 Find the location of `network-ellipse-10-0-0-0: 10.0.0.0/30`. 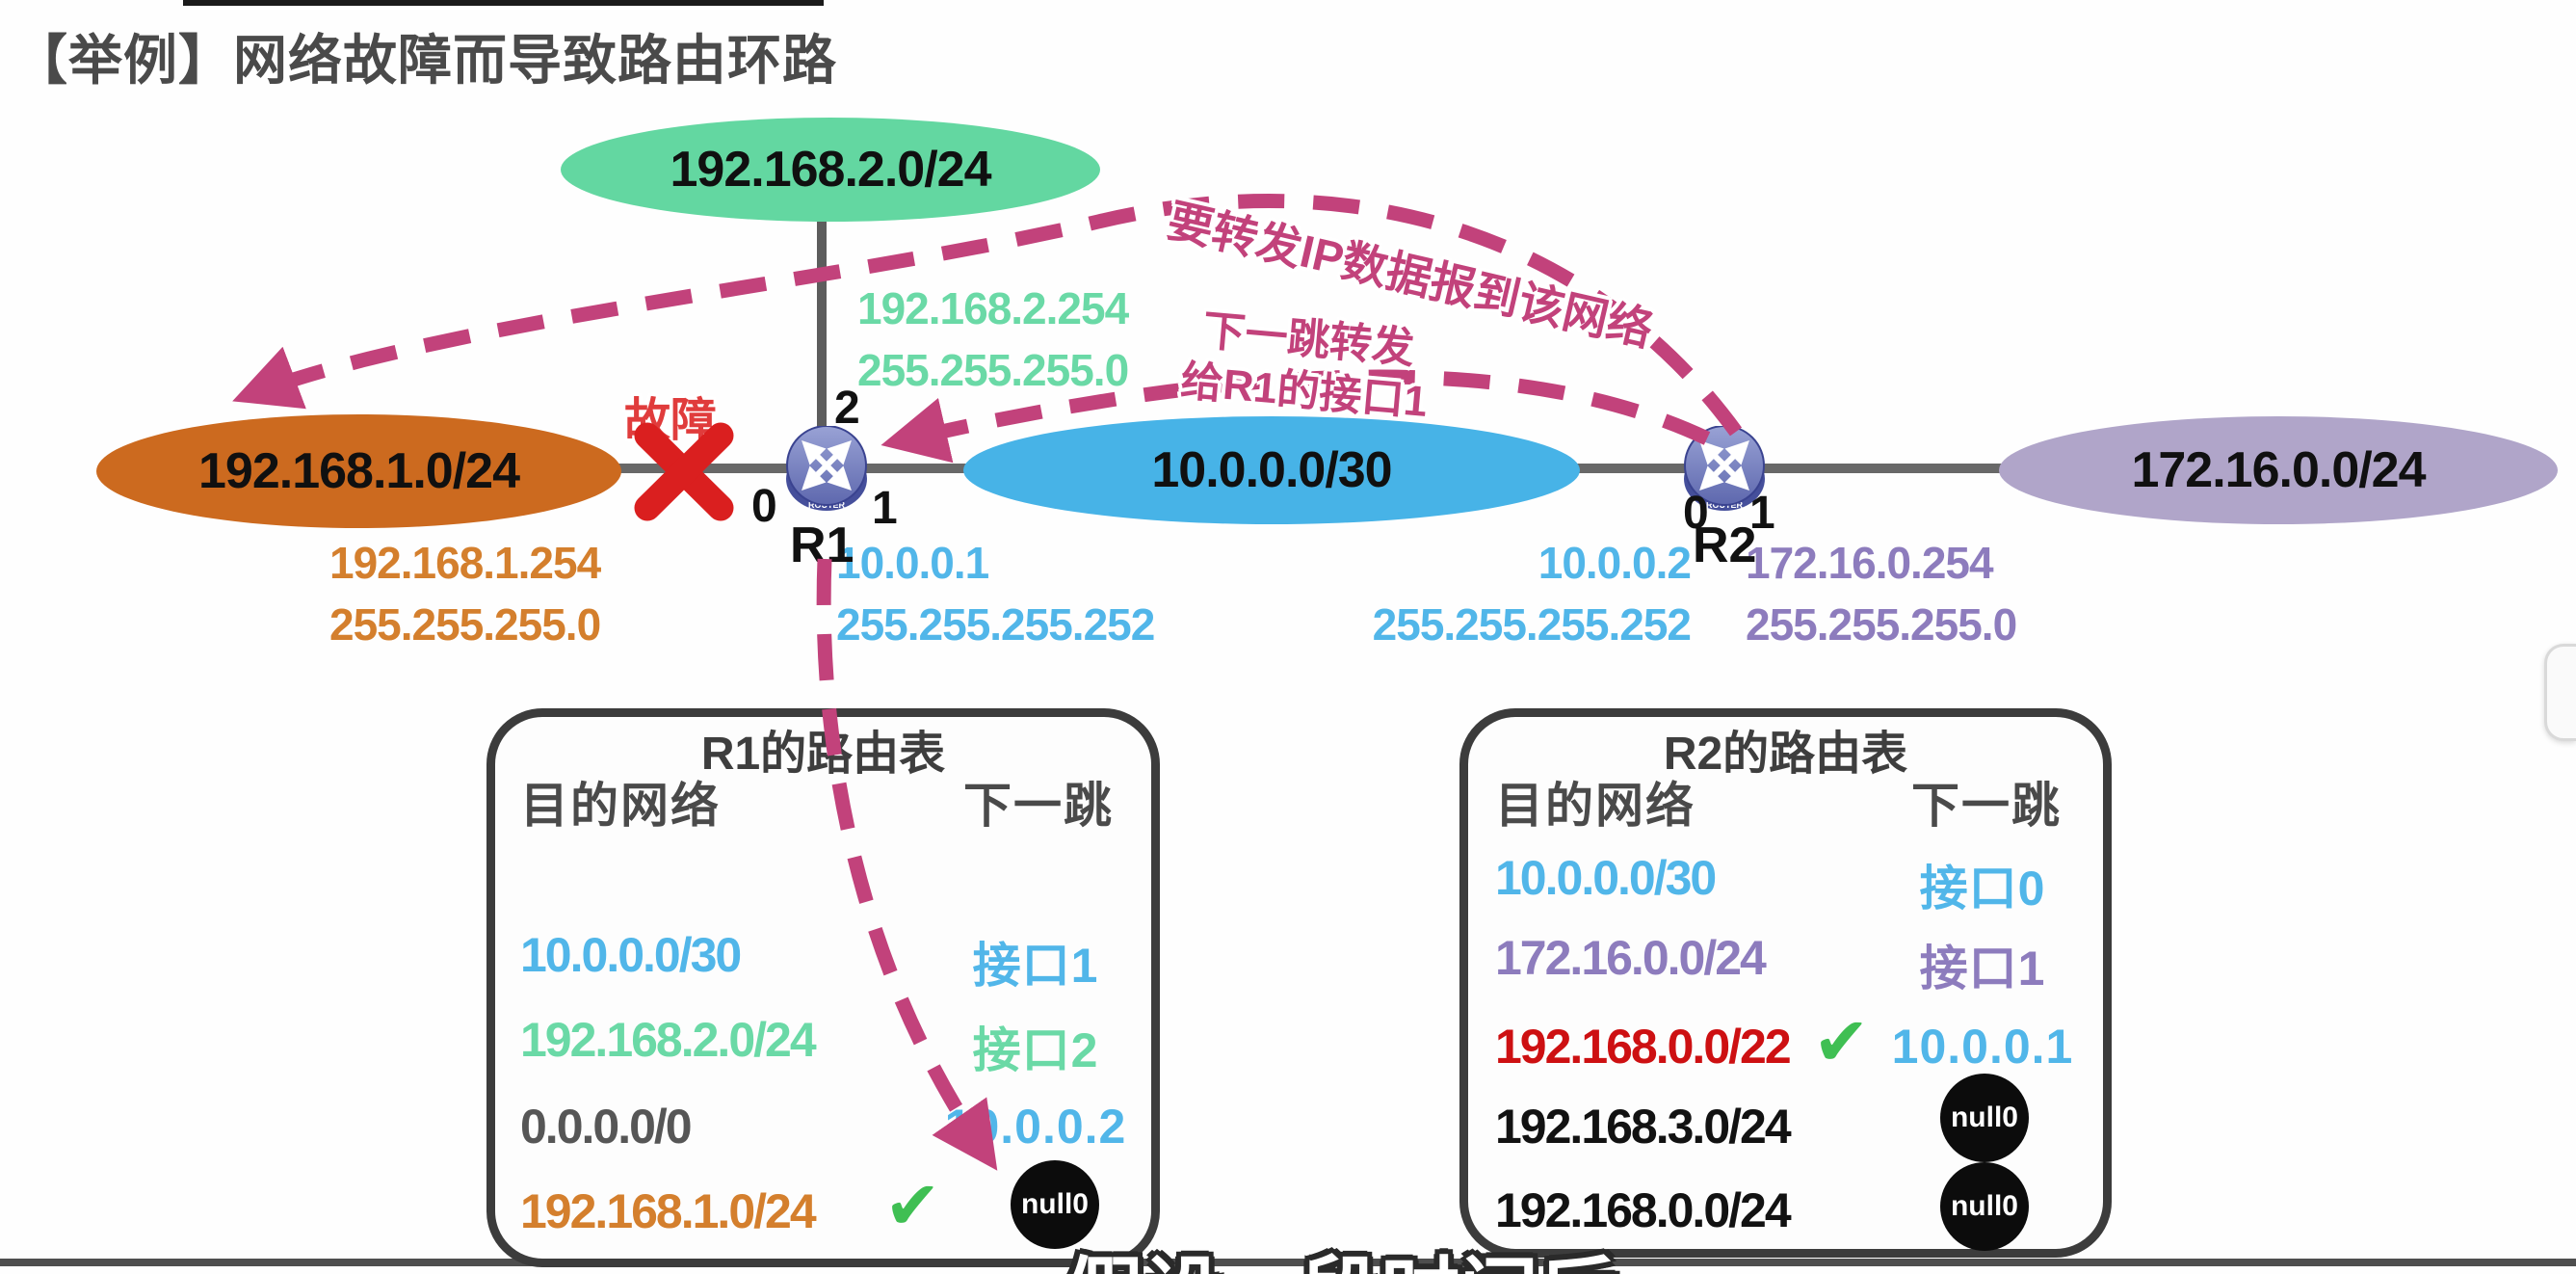

network-ellipse-10-0-0-0: 10.0.0.0/30 is located at coordinates (1271, 470).